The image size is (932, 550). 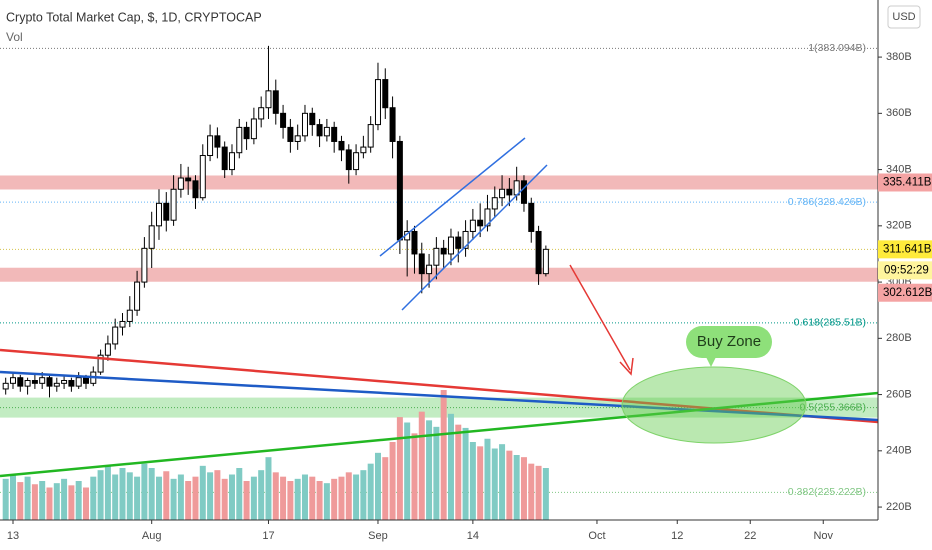 I want to click on fib-label: 0.382(225.222B), so click(x=827, y=492).